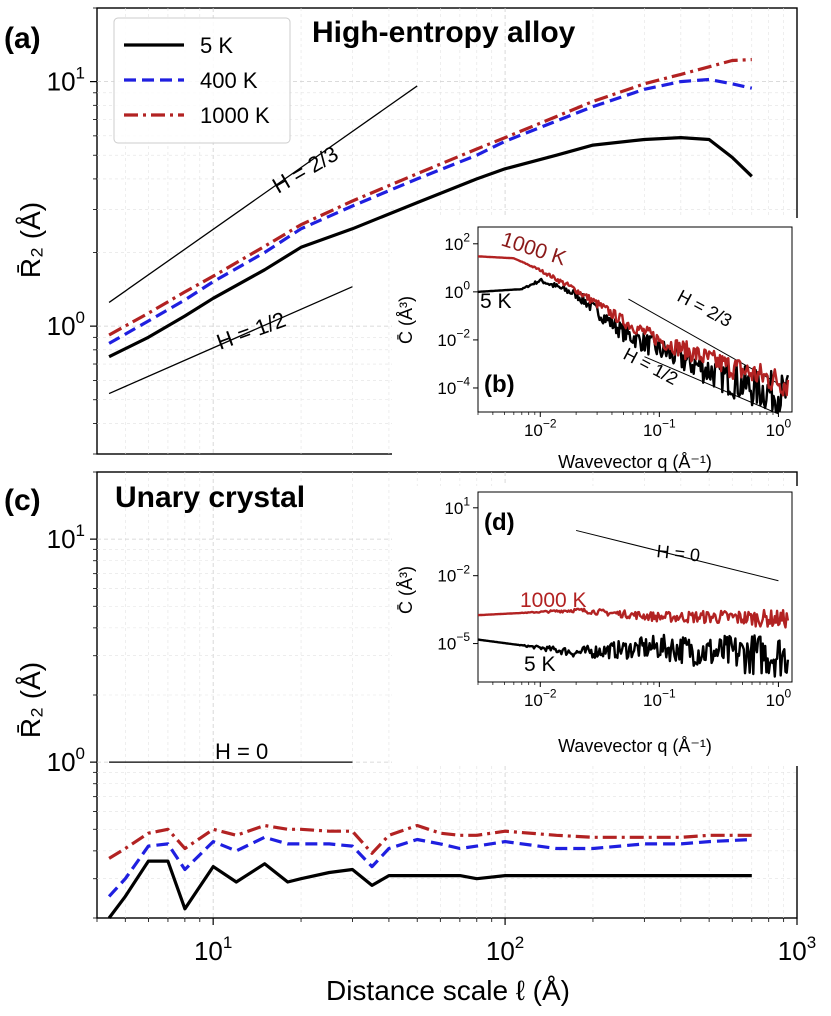  I want to click on inset-b-frame, so click(635, 319).